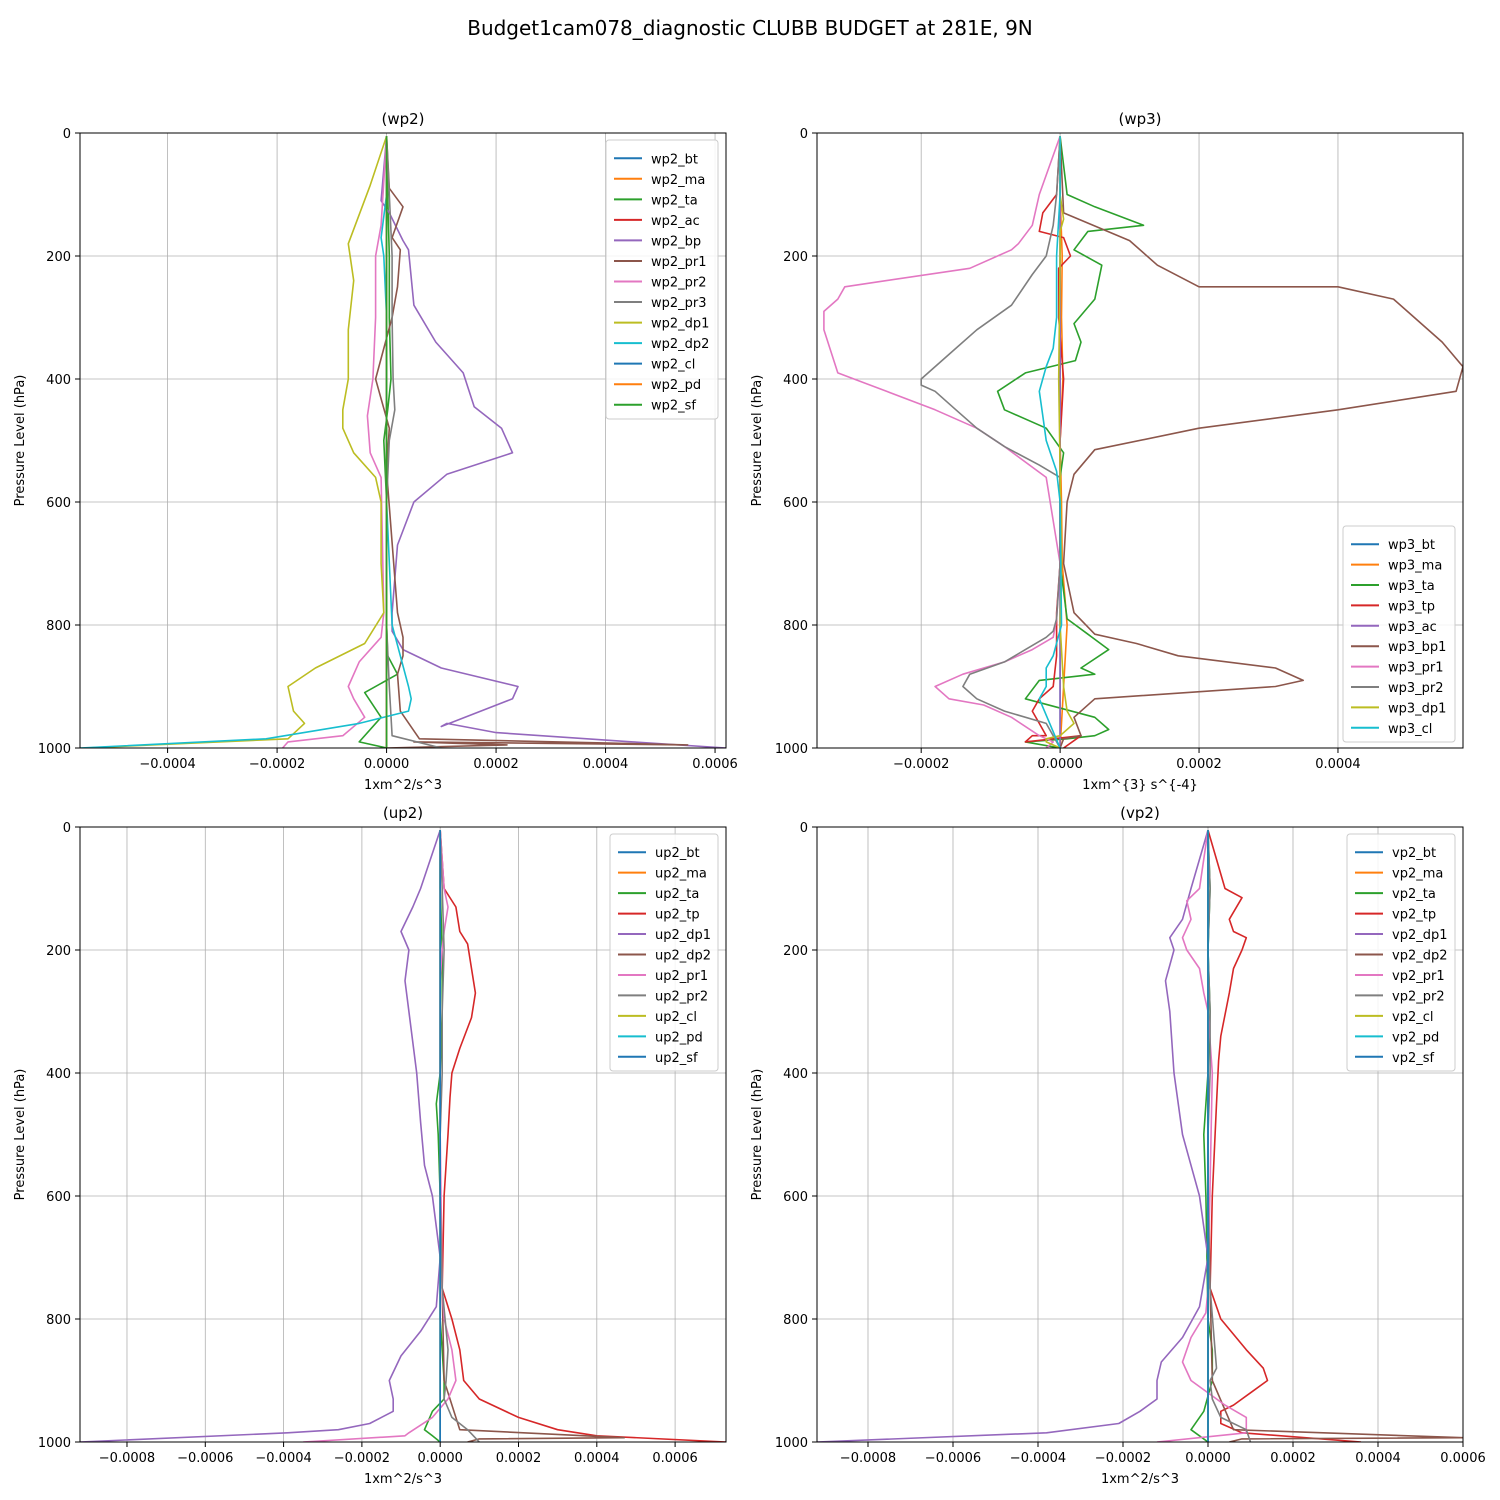  I want to click on legend-label: wp2_cl, so click(673, 365).